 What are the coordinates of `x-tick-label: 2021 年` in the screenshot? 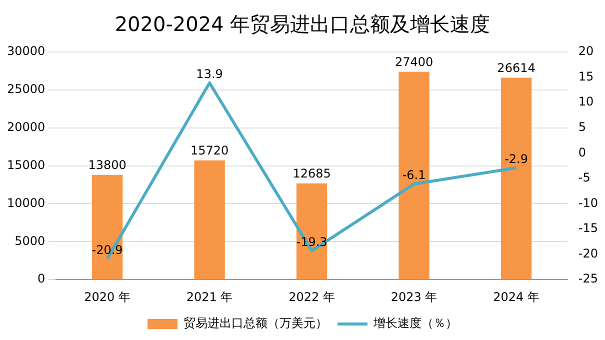 It's located at (209, 297).